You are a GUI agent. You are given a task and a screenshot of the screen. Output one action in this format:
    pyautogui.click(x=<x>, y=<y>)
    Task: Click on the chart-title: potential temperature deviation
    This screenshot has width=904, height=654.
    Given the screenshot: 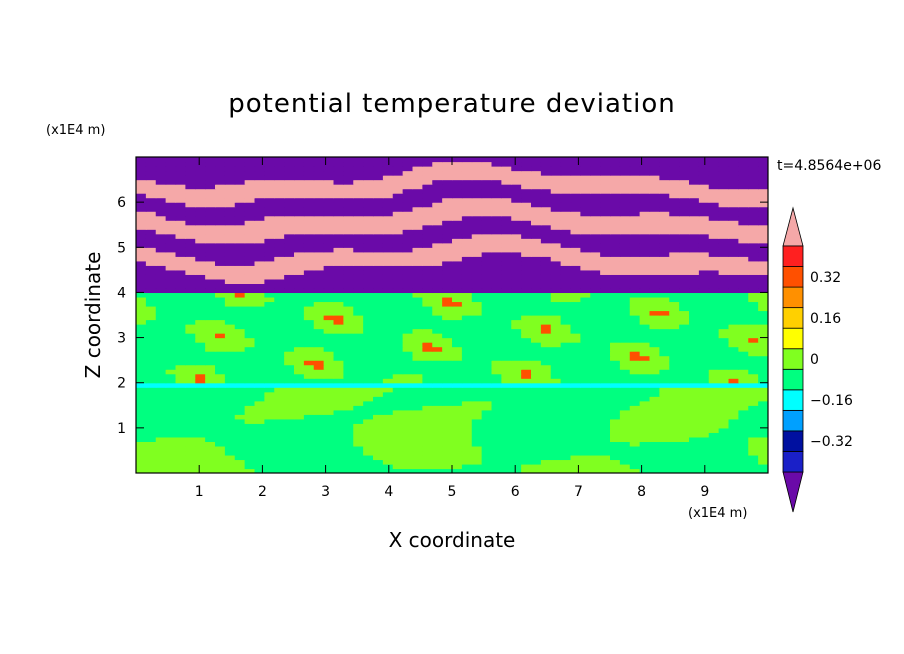 What is the action you would take?
    pyautogui.click(x=451, y=104)
    